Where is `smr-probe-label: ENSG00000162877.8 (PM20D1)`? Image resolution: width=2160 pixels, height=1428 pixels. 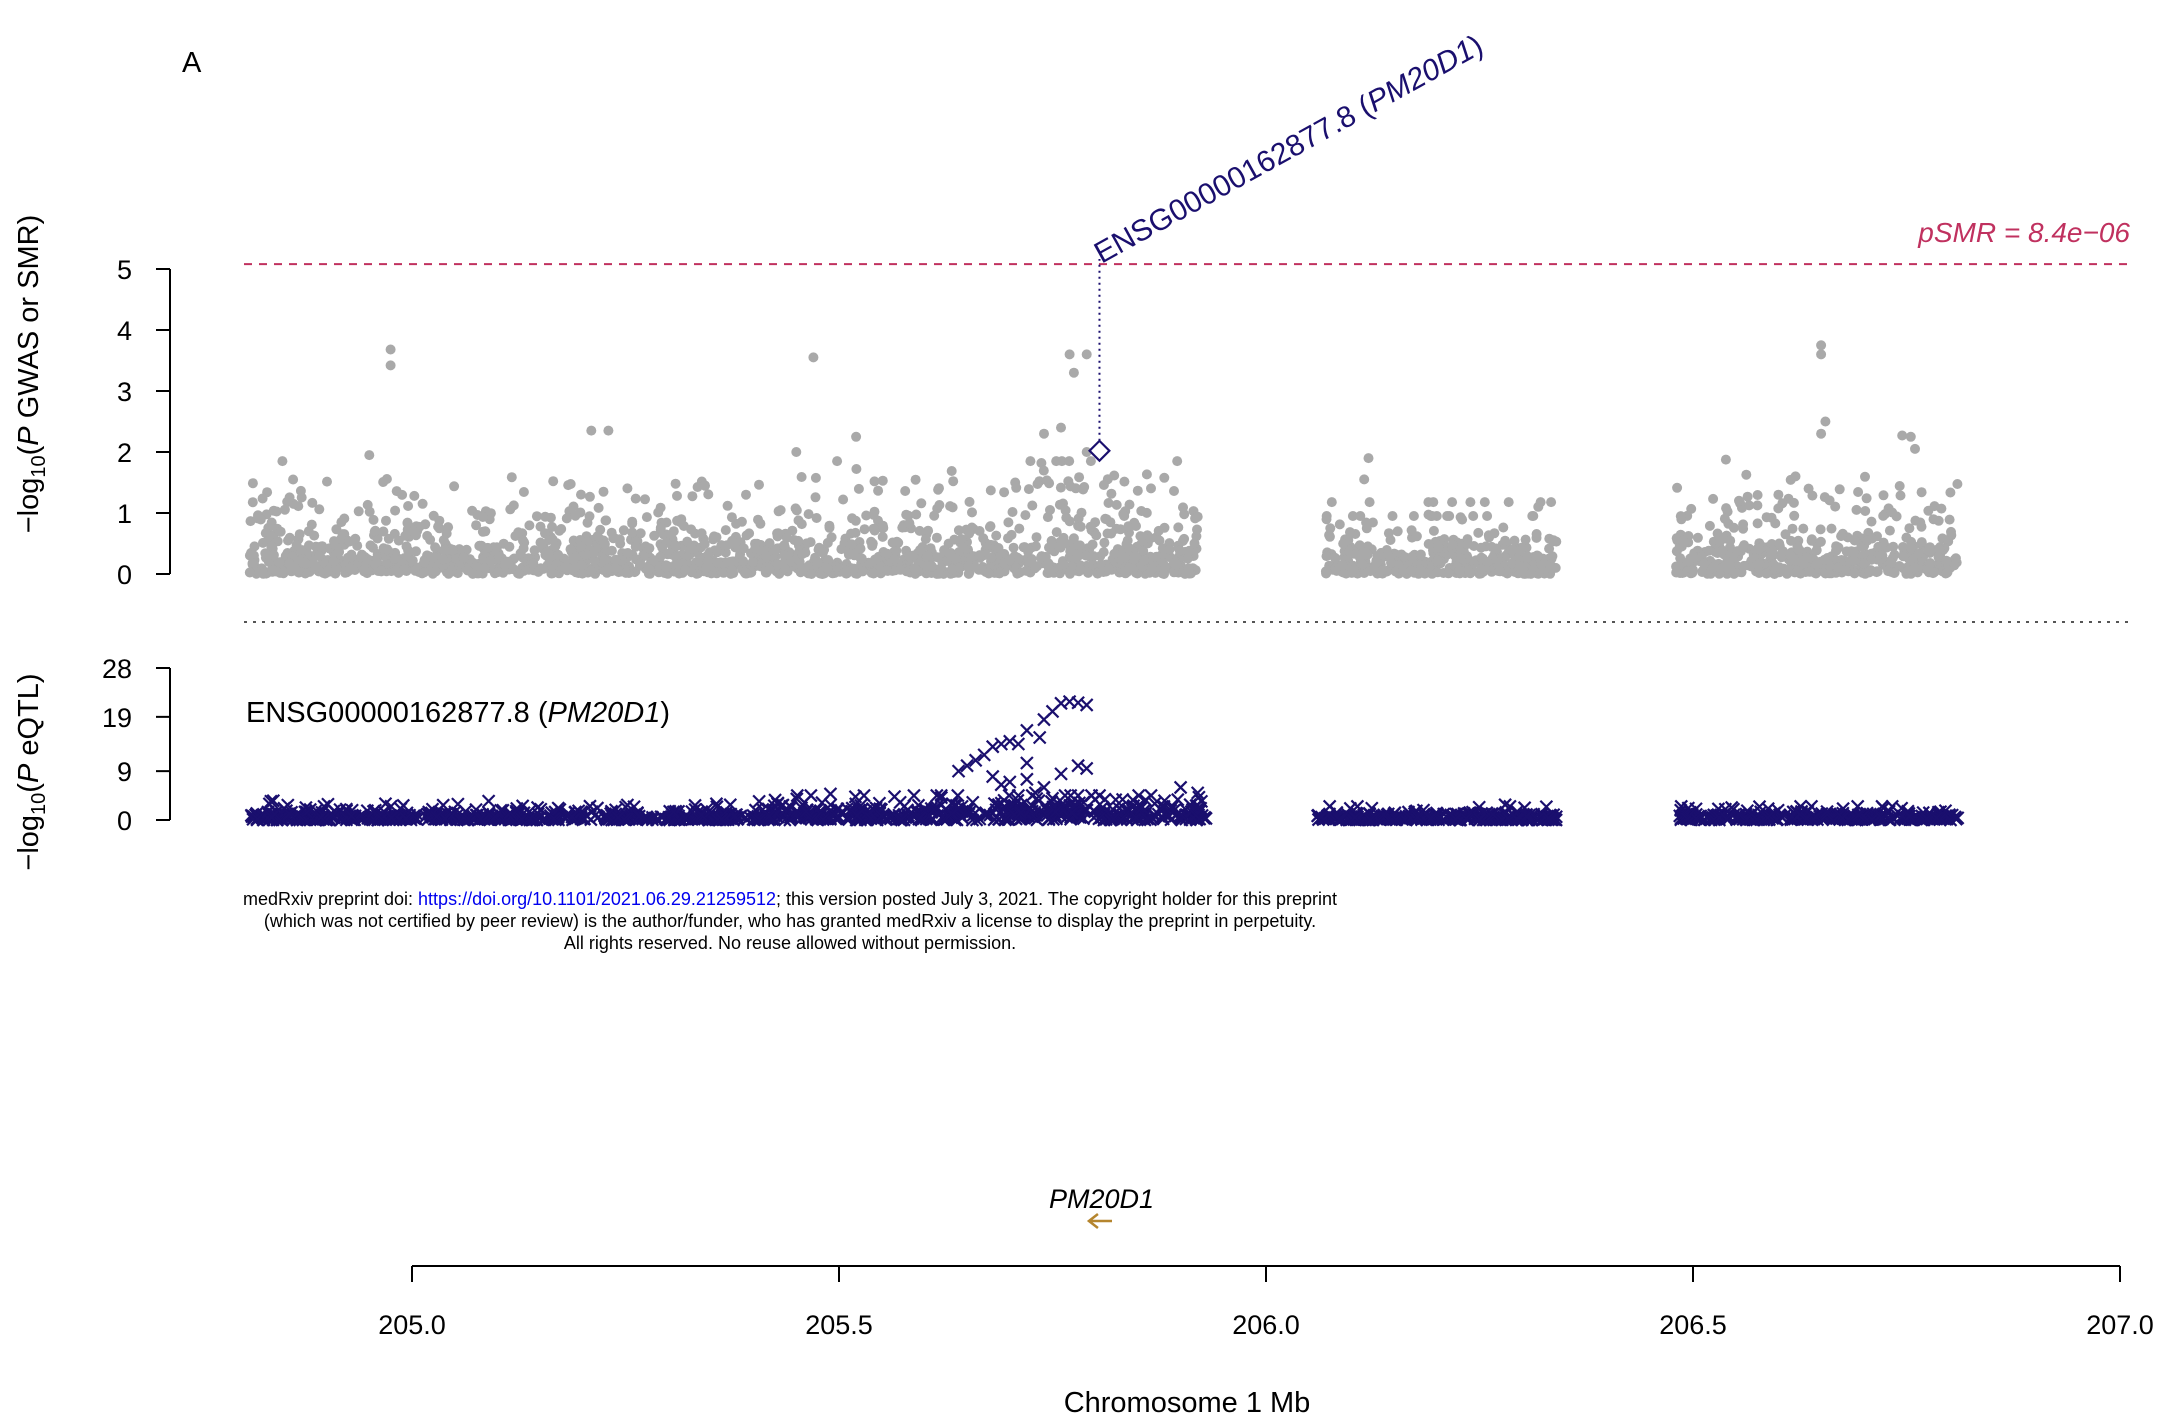
smr-probe-label: ENSG00000162877.8 (PM20D1) is located at coordinates (1289, 150).